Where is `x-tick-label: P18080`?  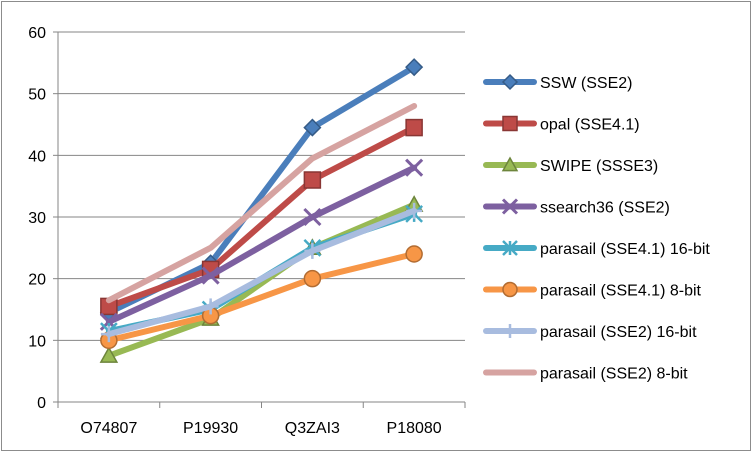
x-tick-label: P18080 is located at coordinates (414, 428).